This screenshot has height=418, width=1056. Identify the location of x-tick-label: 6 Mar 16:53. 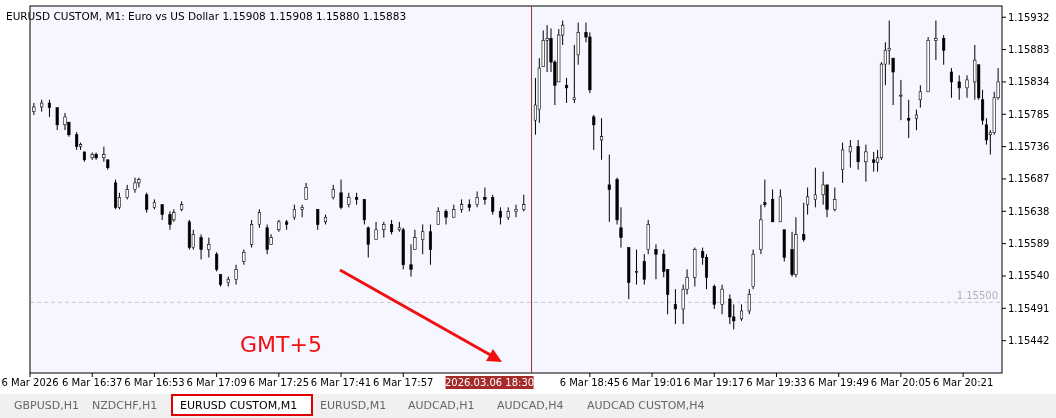
(154, 382).